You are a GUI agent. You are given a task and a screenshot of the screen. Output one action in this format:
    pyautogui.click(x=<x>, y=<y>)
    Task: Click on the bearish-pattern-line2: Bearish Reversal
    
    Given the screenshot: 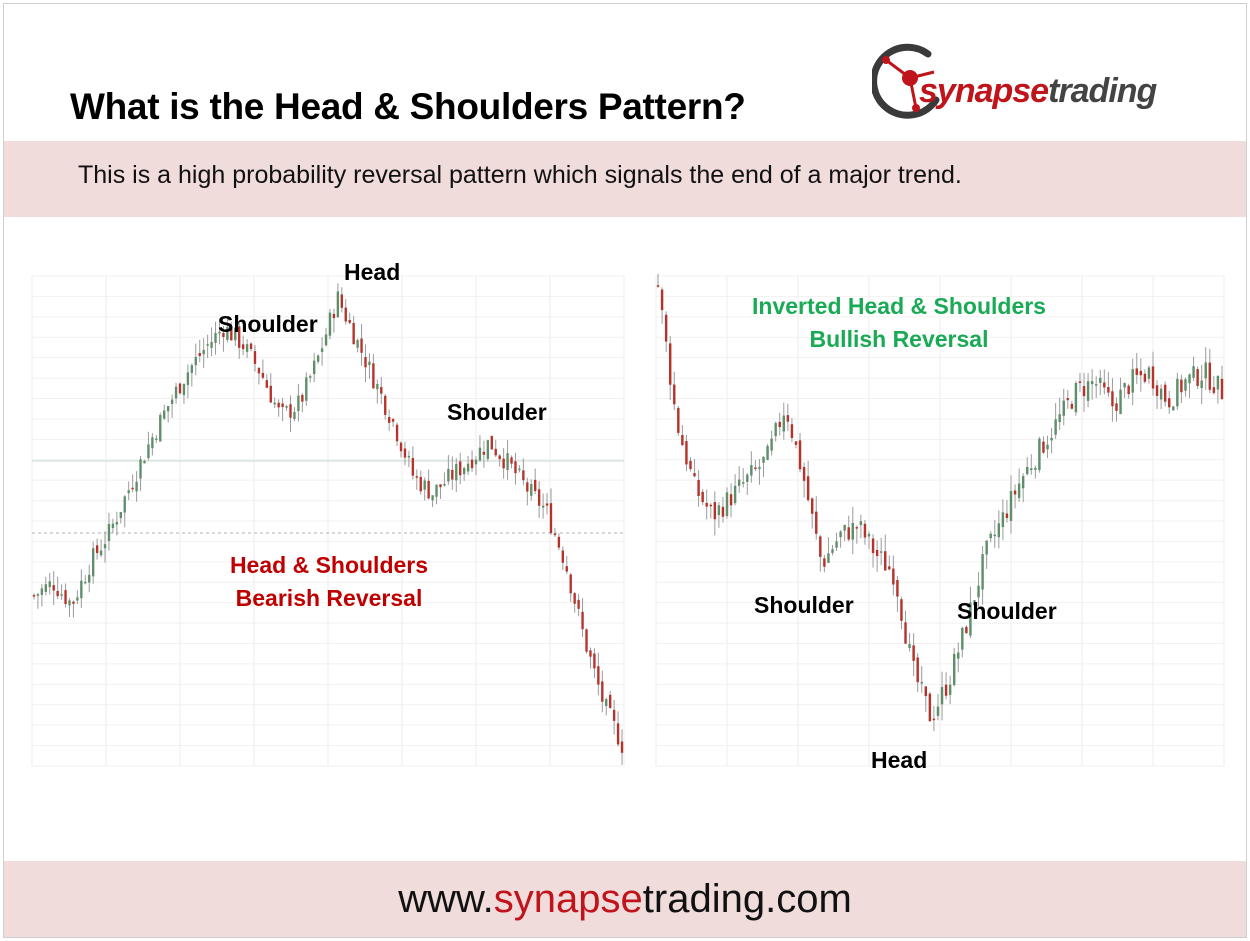 What is the action you would take?
    pyautogui.click(x=329, y=598)
    